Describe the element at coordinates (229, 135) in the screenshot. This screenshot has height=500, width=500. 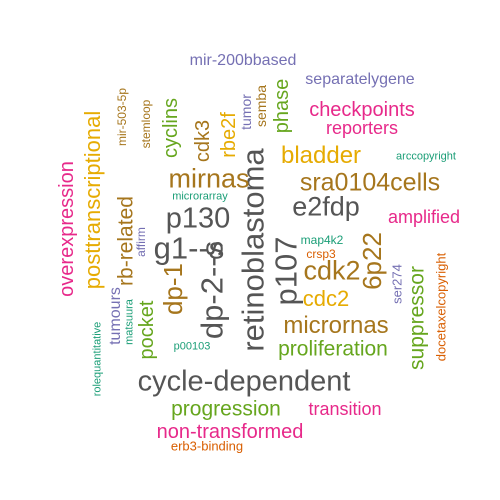
I see `word-rbe2f: rbe2f` at that location.